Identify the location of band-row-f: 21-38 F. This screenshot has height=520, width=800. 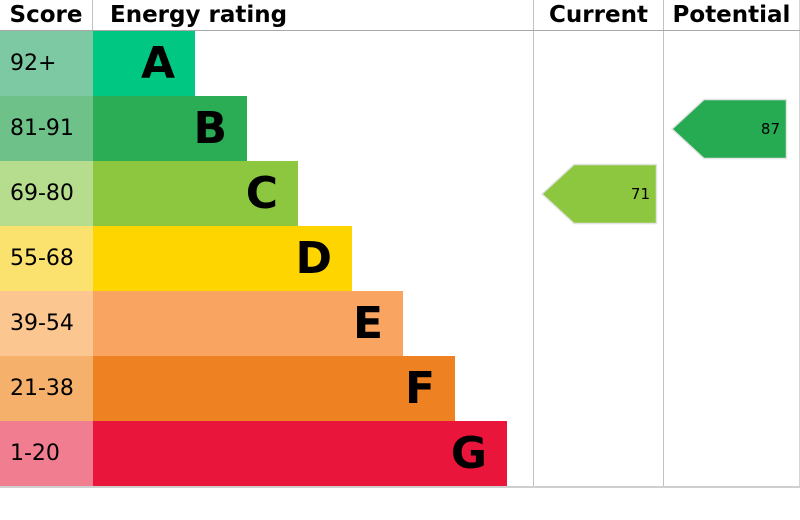
(400, 388).